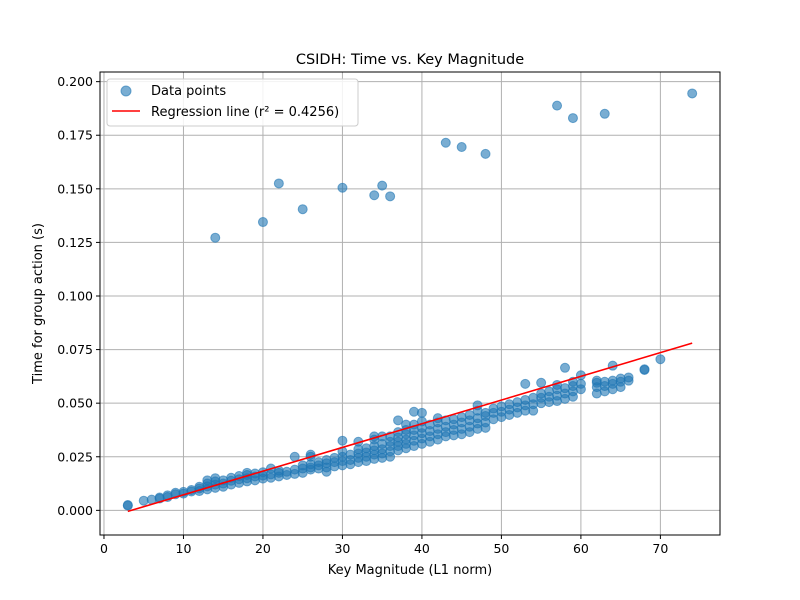 The image size is (800, 600). Describe the element at coordinates (410, 570) in the screenshot. I see `x-axis-label: Key Magnitude (L1 norm)` at that location.